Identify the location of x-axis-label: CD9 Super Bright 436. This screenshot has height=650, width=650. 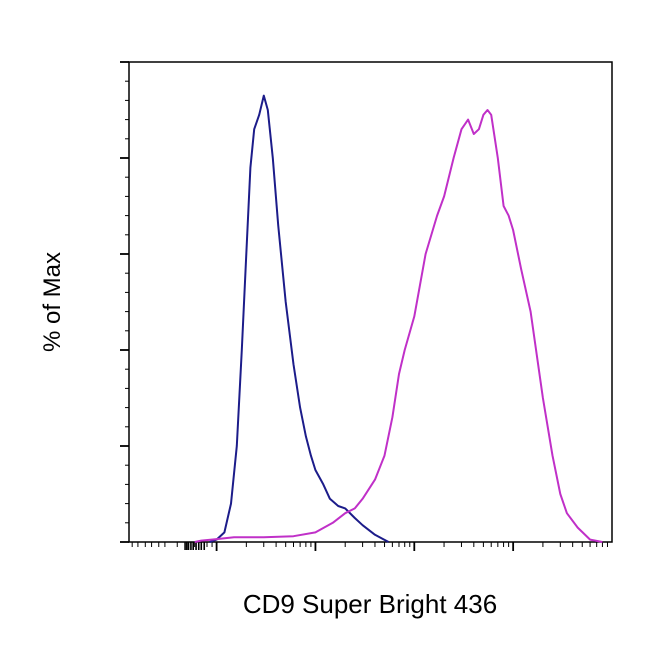
(370, 604).